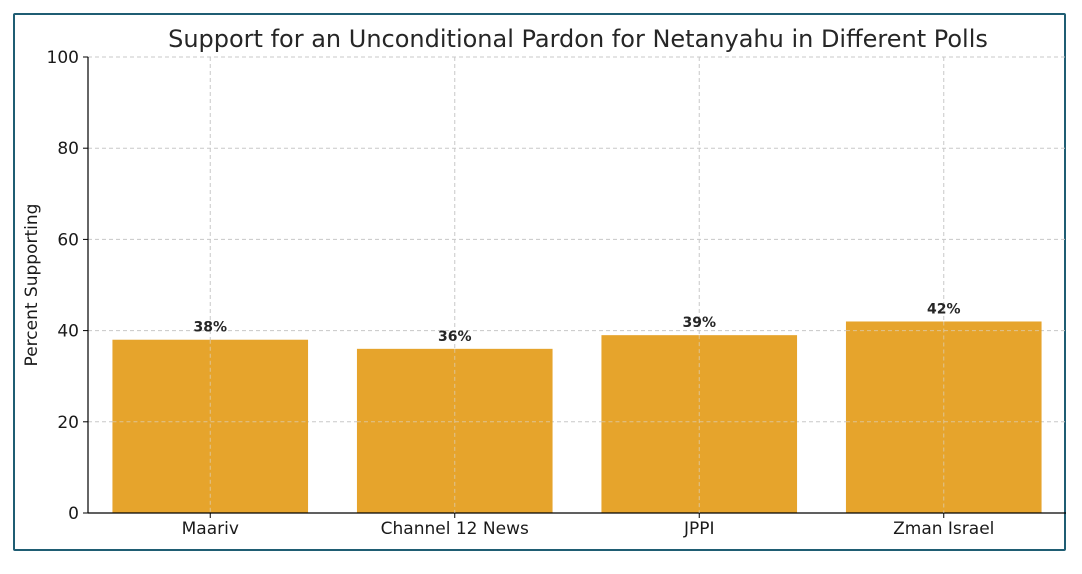 This screenshot has height=574, width=1082. I want to click on y-tick-label: 20, so click(68, 423).